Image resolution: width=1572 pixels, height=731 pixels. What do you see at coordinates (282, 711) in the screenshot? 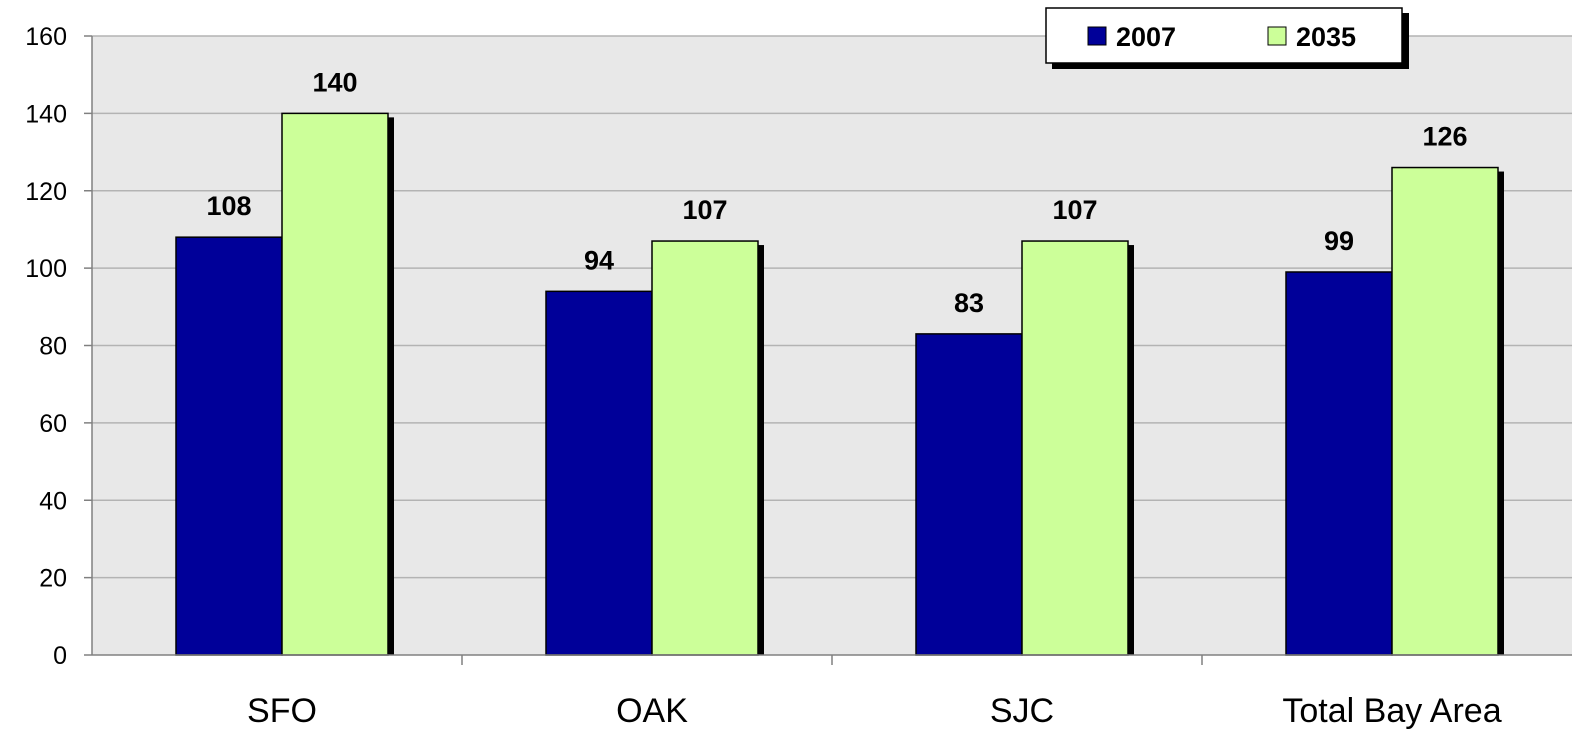
I see `x-category-label: SFO` at bounding box center [282, 711].